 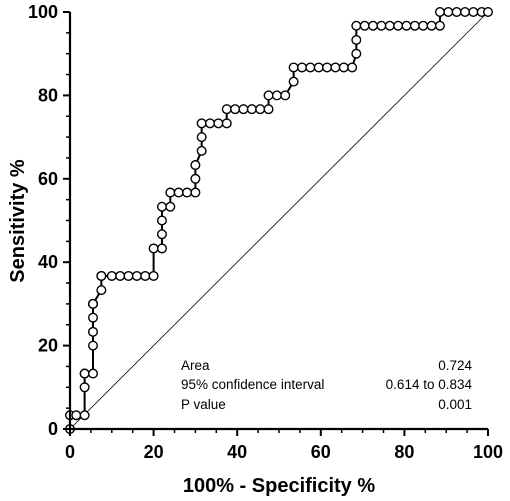 What do you see at coordinates (48, 262) in the screenshot?
I see `y-tick-label: 40` at bounding box center [48, 262].